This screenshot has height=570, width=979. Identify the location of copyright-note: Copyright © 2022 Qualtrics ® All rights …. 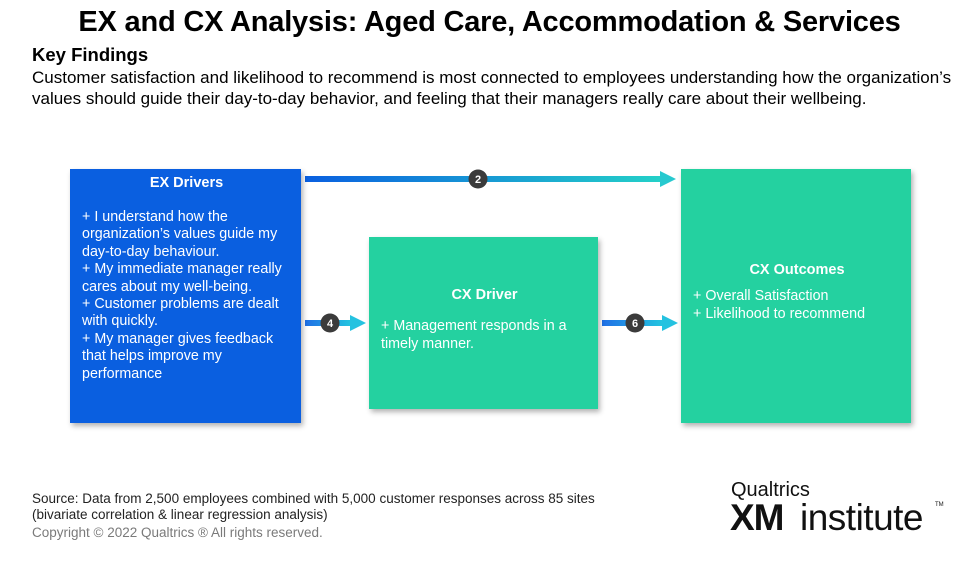
(177, 532).